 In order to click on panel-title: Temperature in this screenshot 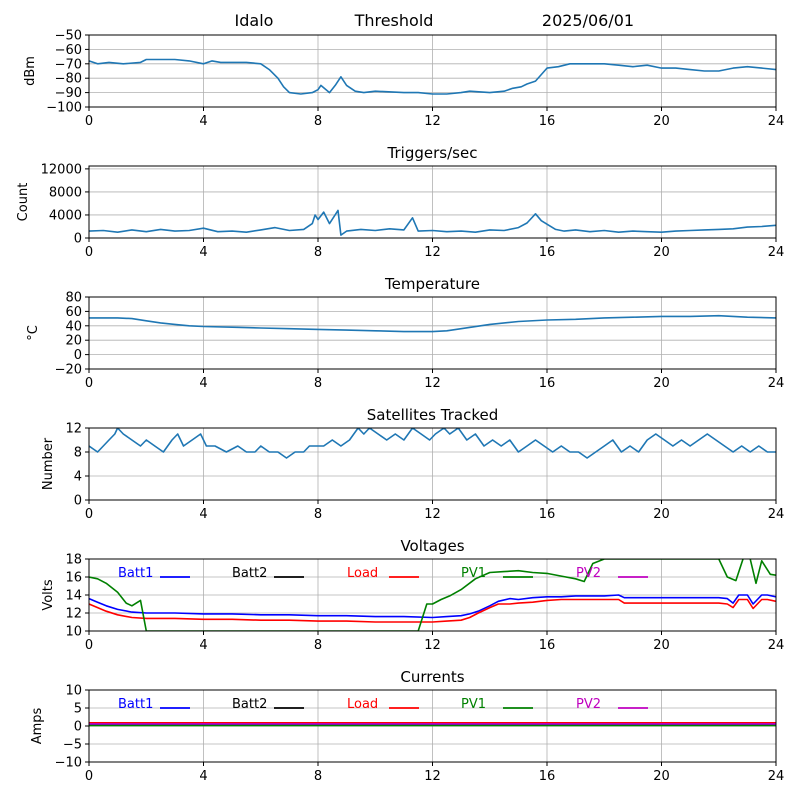, I will do `click(432, 284)`.